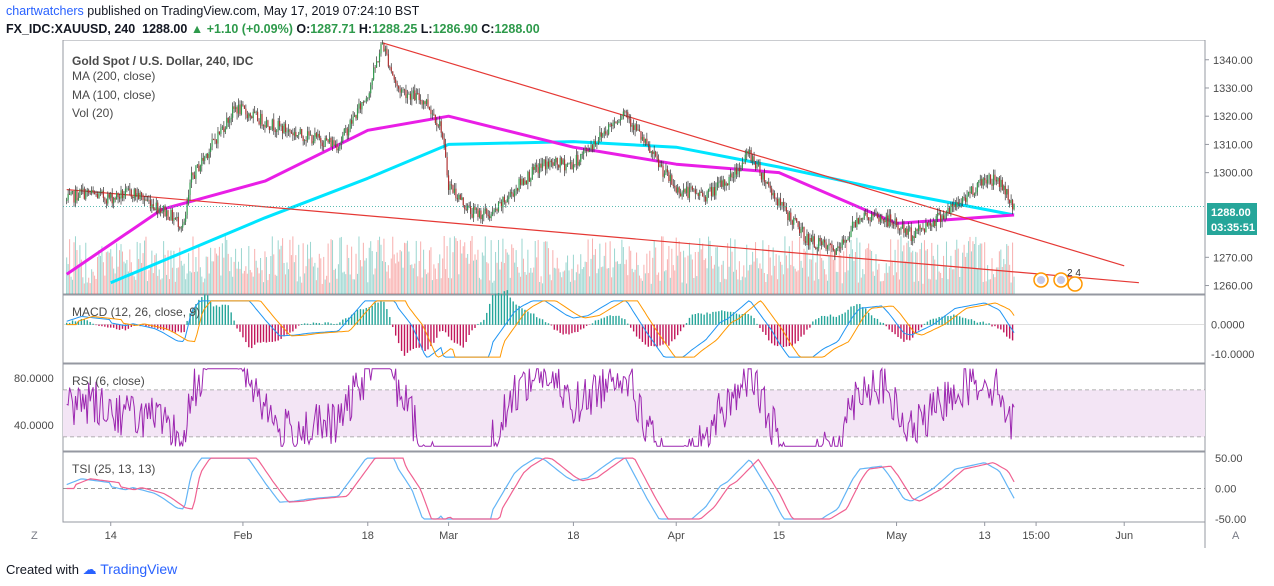 This screenshot has width=1274, height=586. Describe the element at coordinates (676, 536) in the screenshot. I see `x-tick-label: Apr` at that location.